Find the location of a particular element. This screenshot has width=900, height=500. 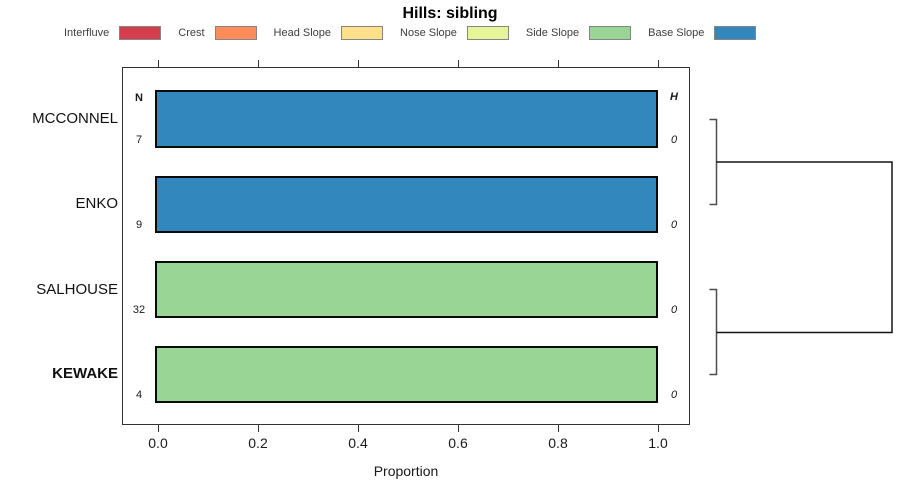

legend-label: Crest is located at coordinates (191, 33).